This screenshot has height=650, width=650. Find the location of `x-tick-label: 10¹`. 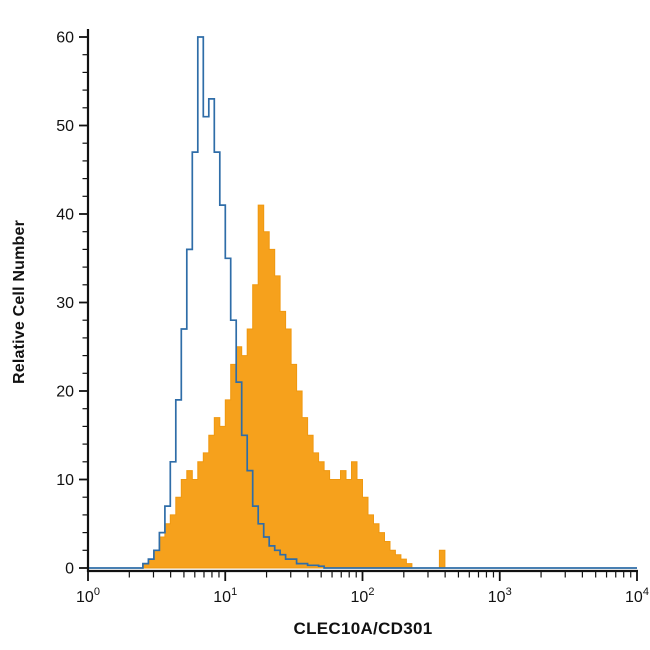

x-tick-label: 10¹ is located at coordinates (225, 596).